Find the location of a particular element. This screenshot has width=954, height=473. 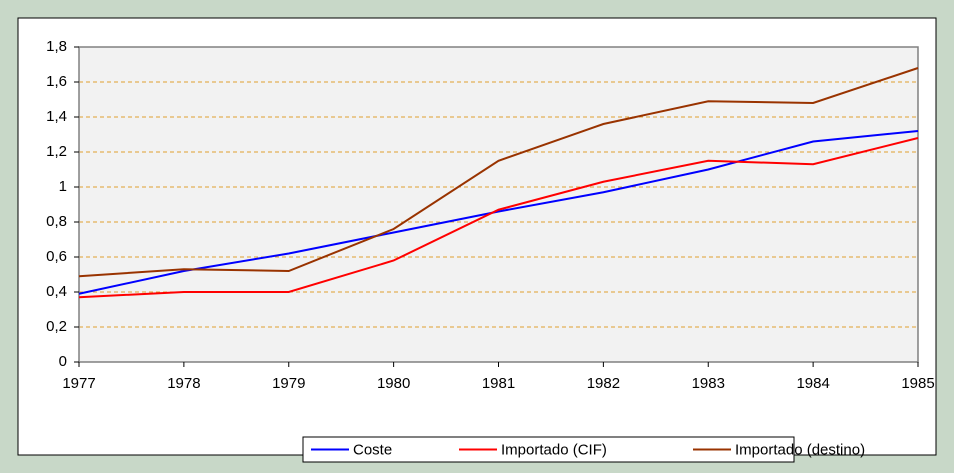

y-tick-label: 0,4 is located at coordinates (56, 291).